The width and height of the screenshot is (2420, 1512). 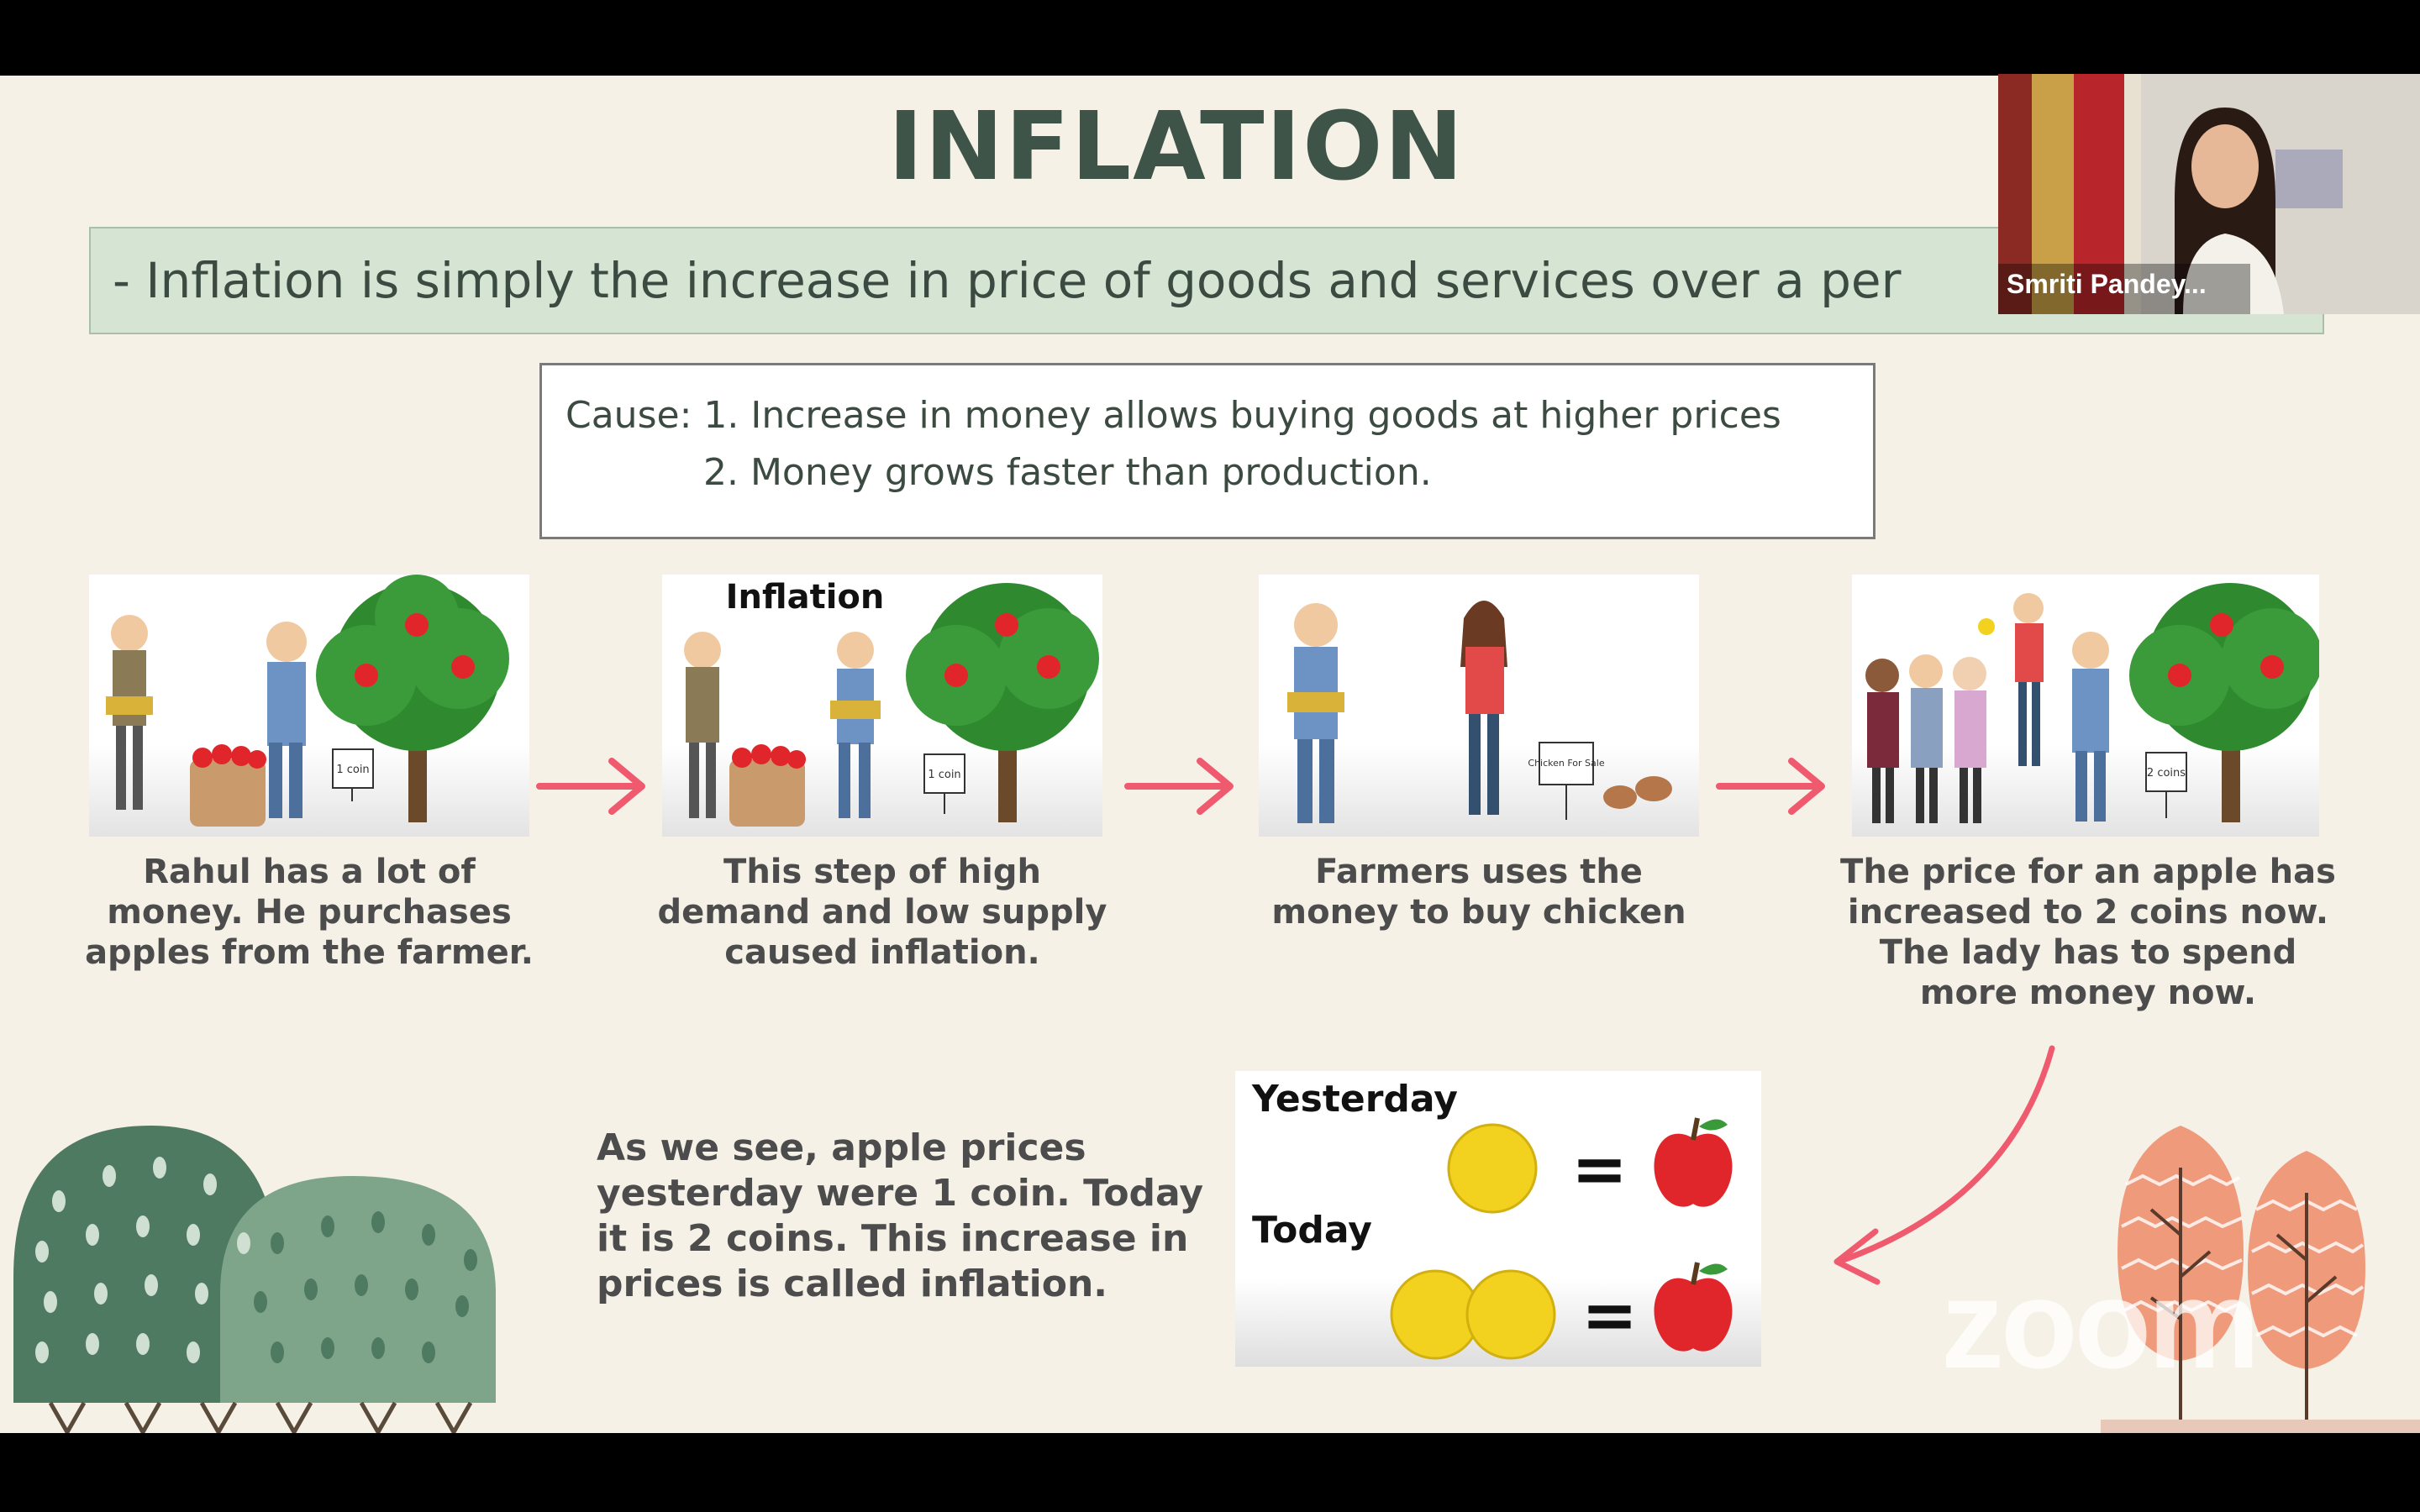 I want to click on cause-line-2: 2. Money grows faster than production., so click(x=1067, y=472).